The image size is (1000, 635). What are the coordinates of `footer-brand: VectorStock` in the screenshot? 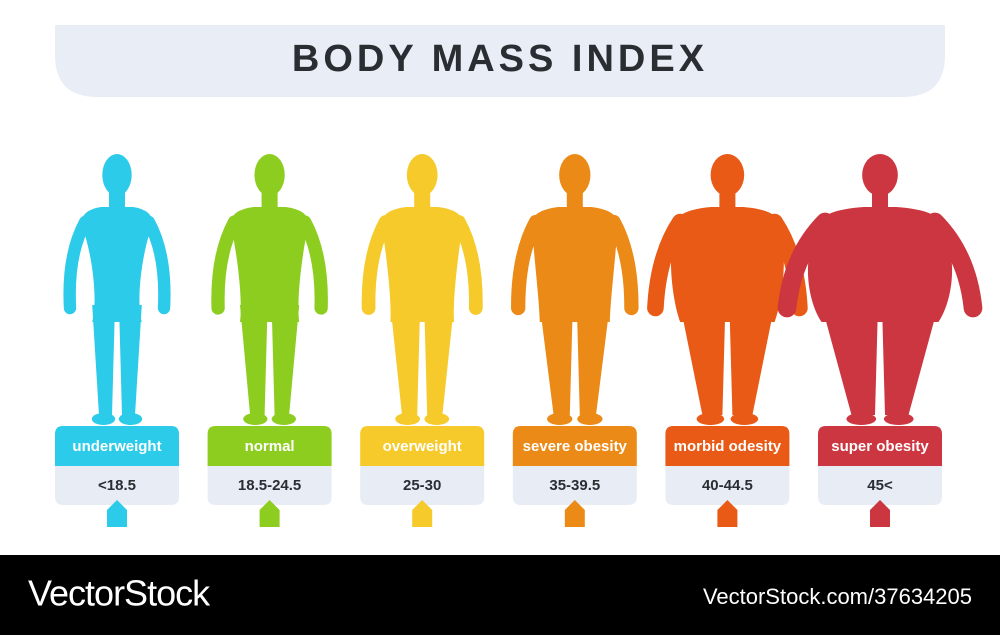 It's located at (119, 593).